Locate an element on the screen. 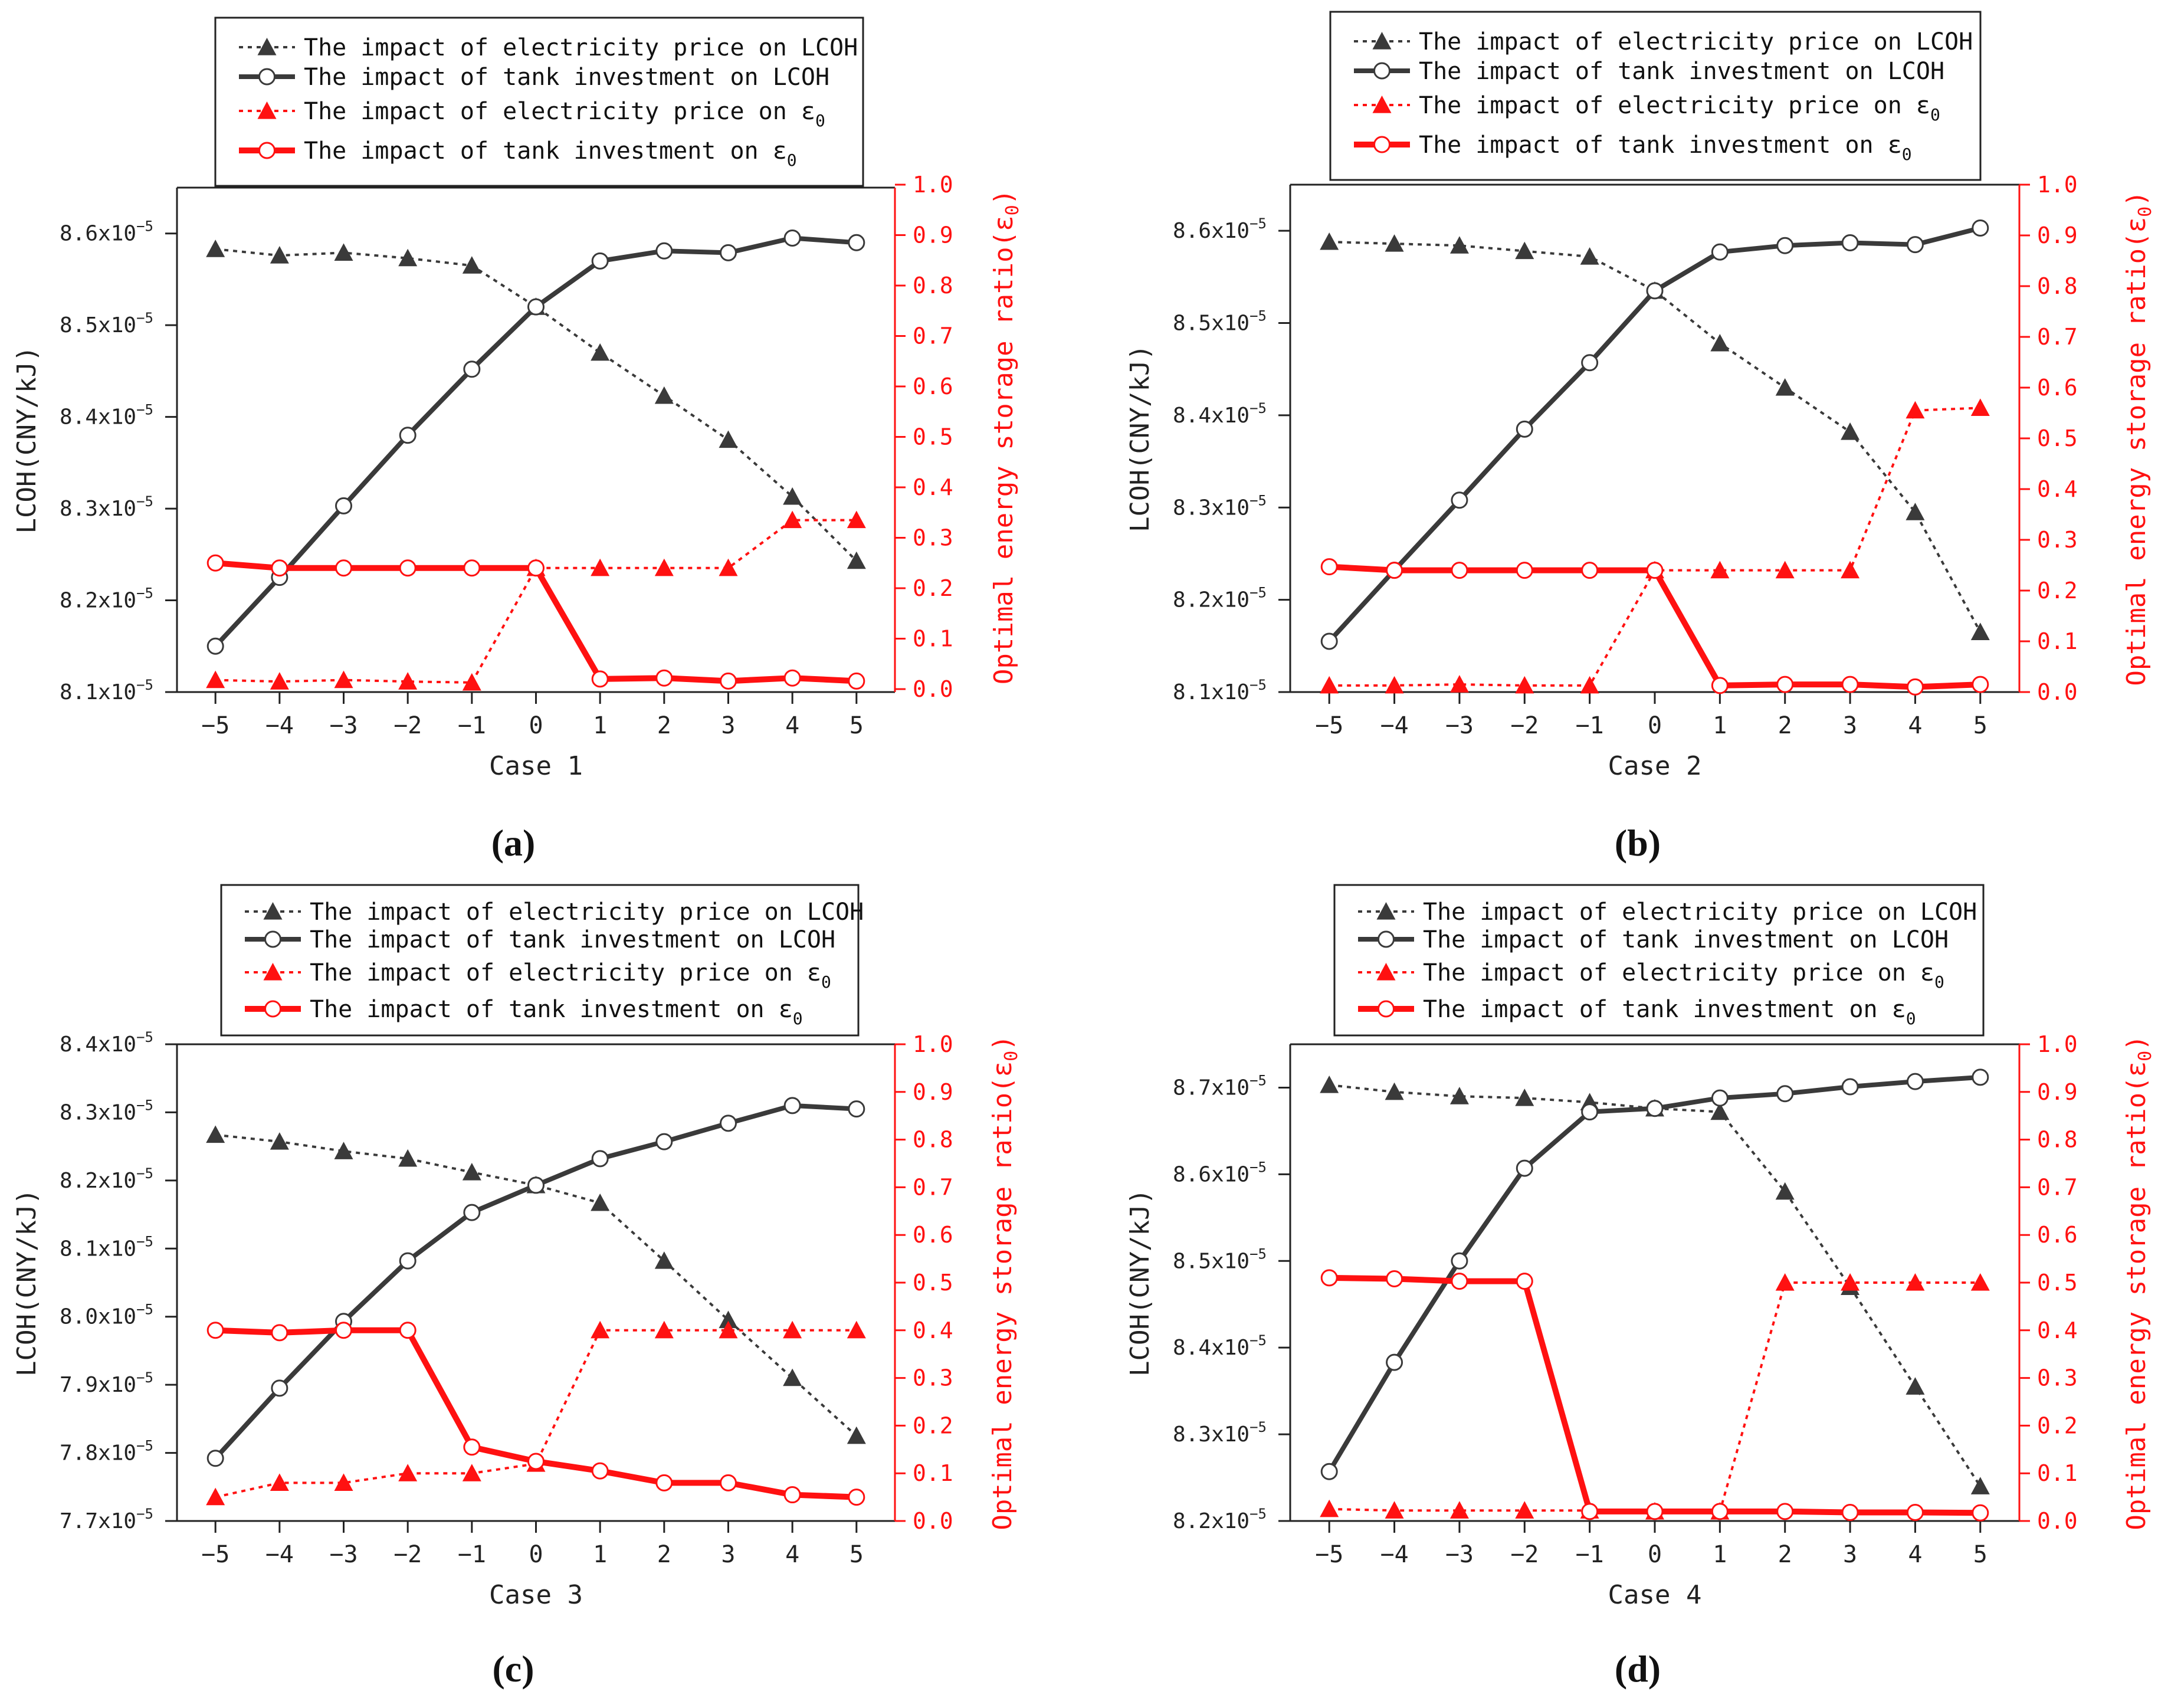 This screenshot has height=1708, width=2158. legend-label-sub: 0 is located at coordinates (820, 120).